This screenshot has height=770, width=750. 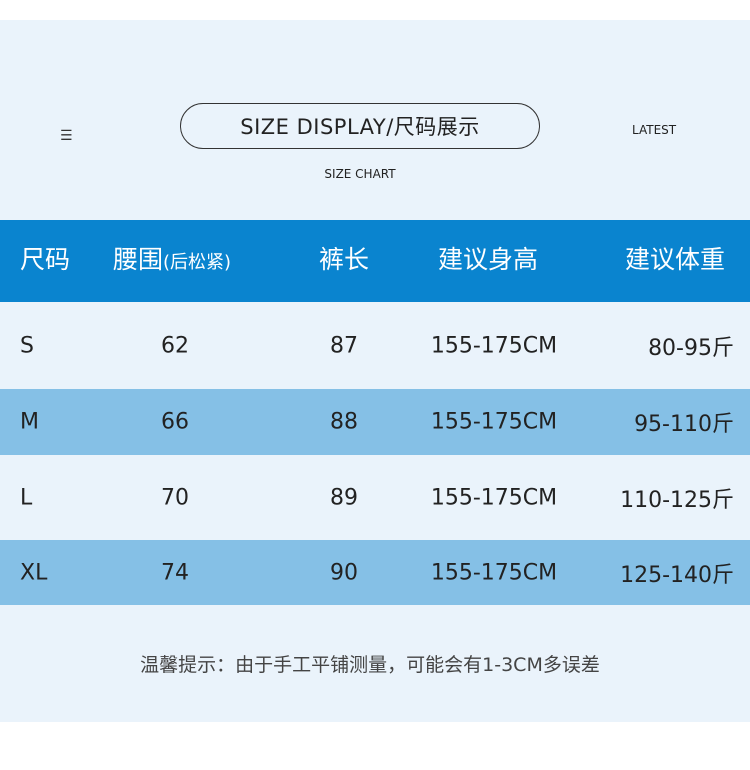 I want to click on table-header: 尺码 腰围(后松紧) 裤长 建议身高 建议体重, so click(x=375, y=261).